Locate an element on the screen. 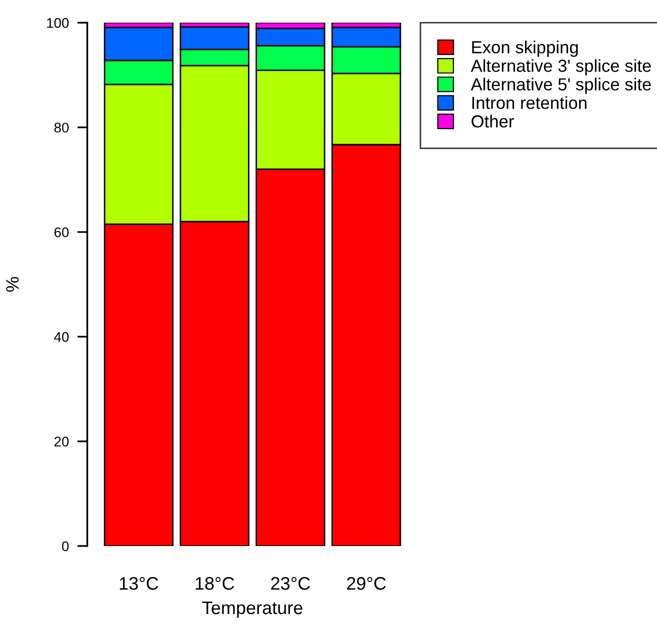  legend-label: Other is located at coordinates (493, 121).